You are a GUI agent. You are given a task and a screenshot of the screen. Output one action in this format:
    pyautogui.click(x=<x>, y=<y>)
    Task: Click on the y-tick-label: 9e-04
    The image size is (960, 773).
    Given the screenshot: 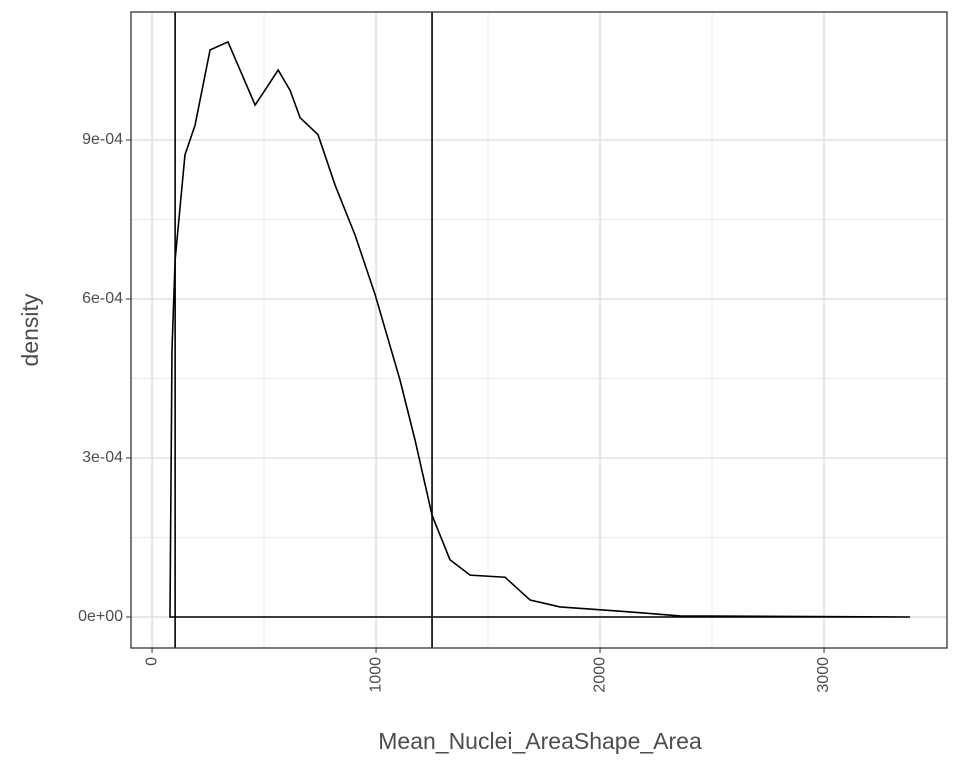 What is the action you would take?
    pyautogui.click(x=102, y=139)
    